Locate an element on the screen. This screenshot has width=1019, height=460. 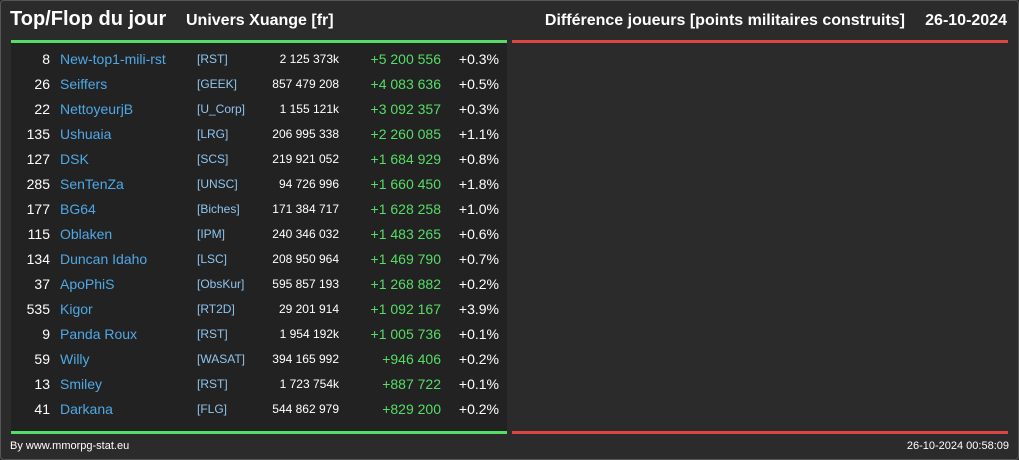
alliance-tag: [UNSC] is located at coordinates (217, 184).